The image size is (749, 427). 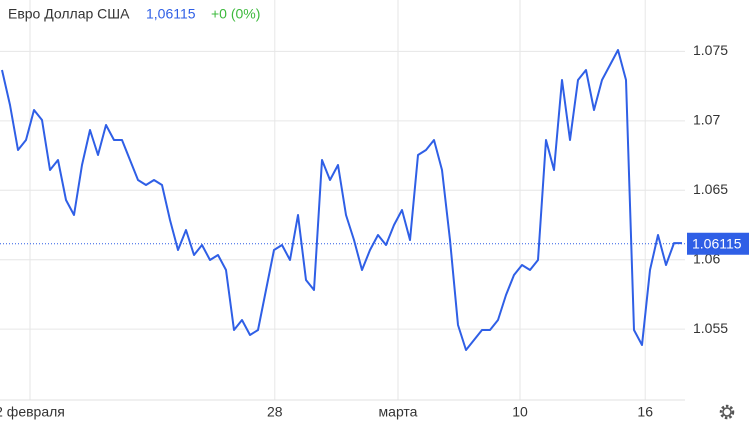 What do you see at coordinates (520, 412) in the screenshot?
I see `x-tick-label: 10` at bounding box center [520, 412].